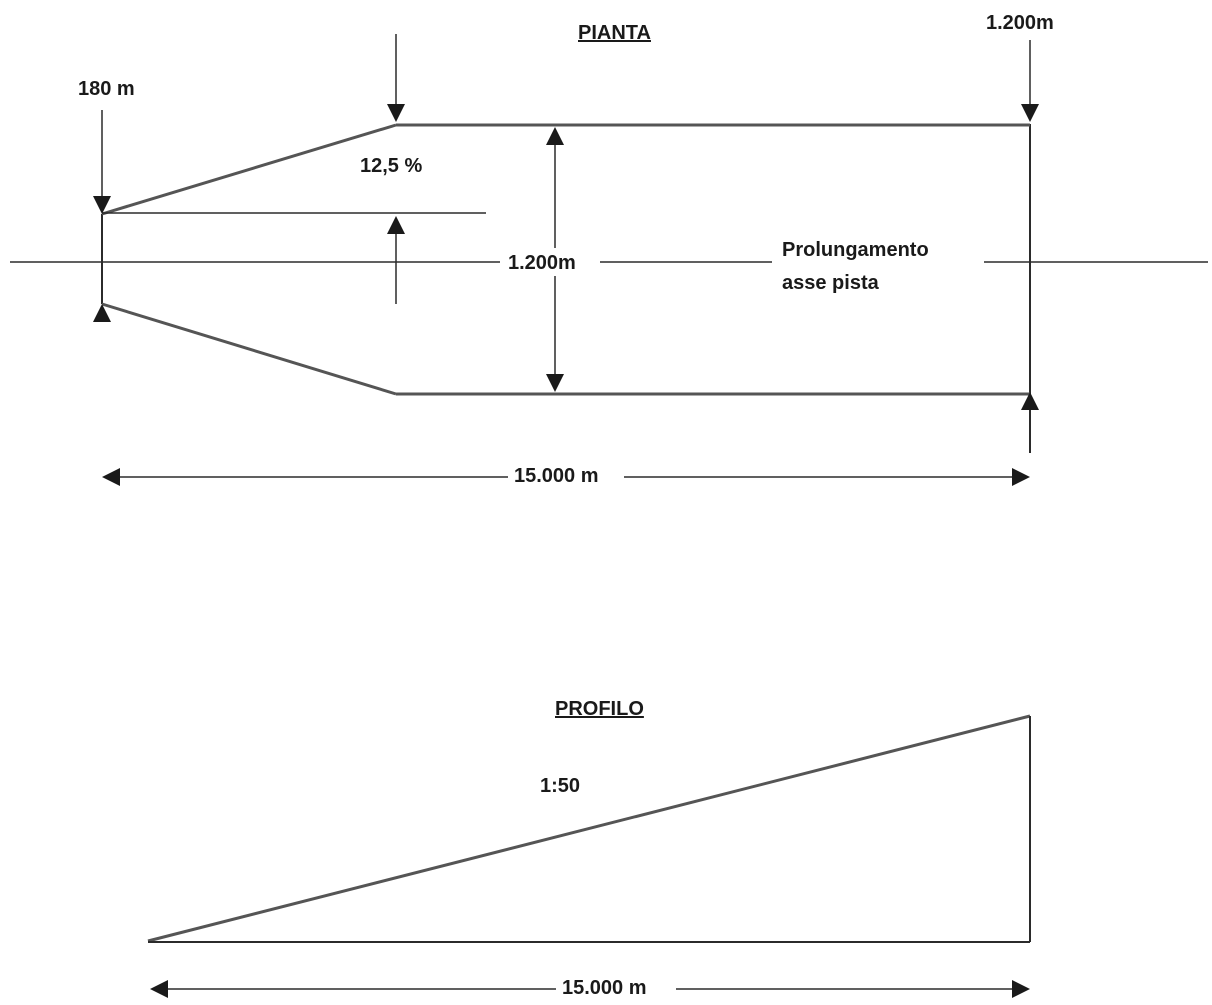  Describe the element at coordinates (102, 205) in the screenshot. I see `inner-width-arrowhead-top` at that location.